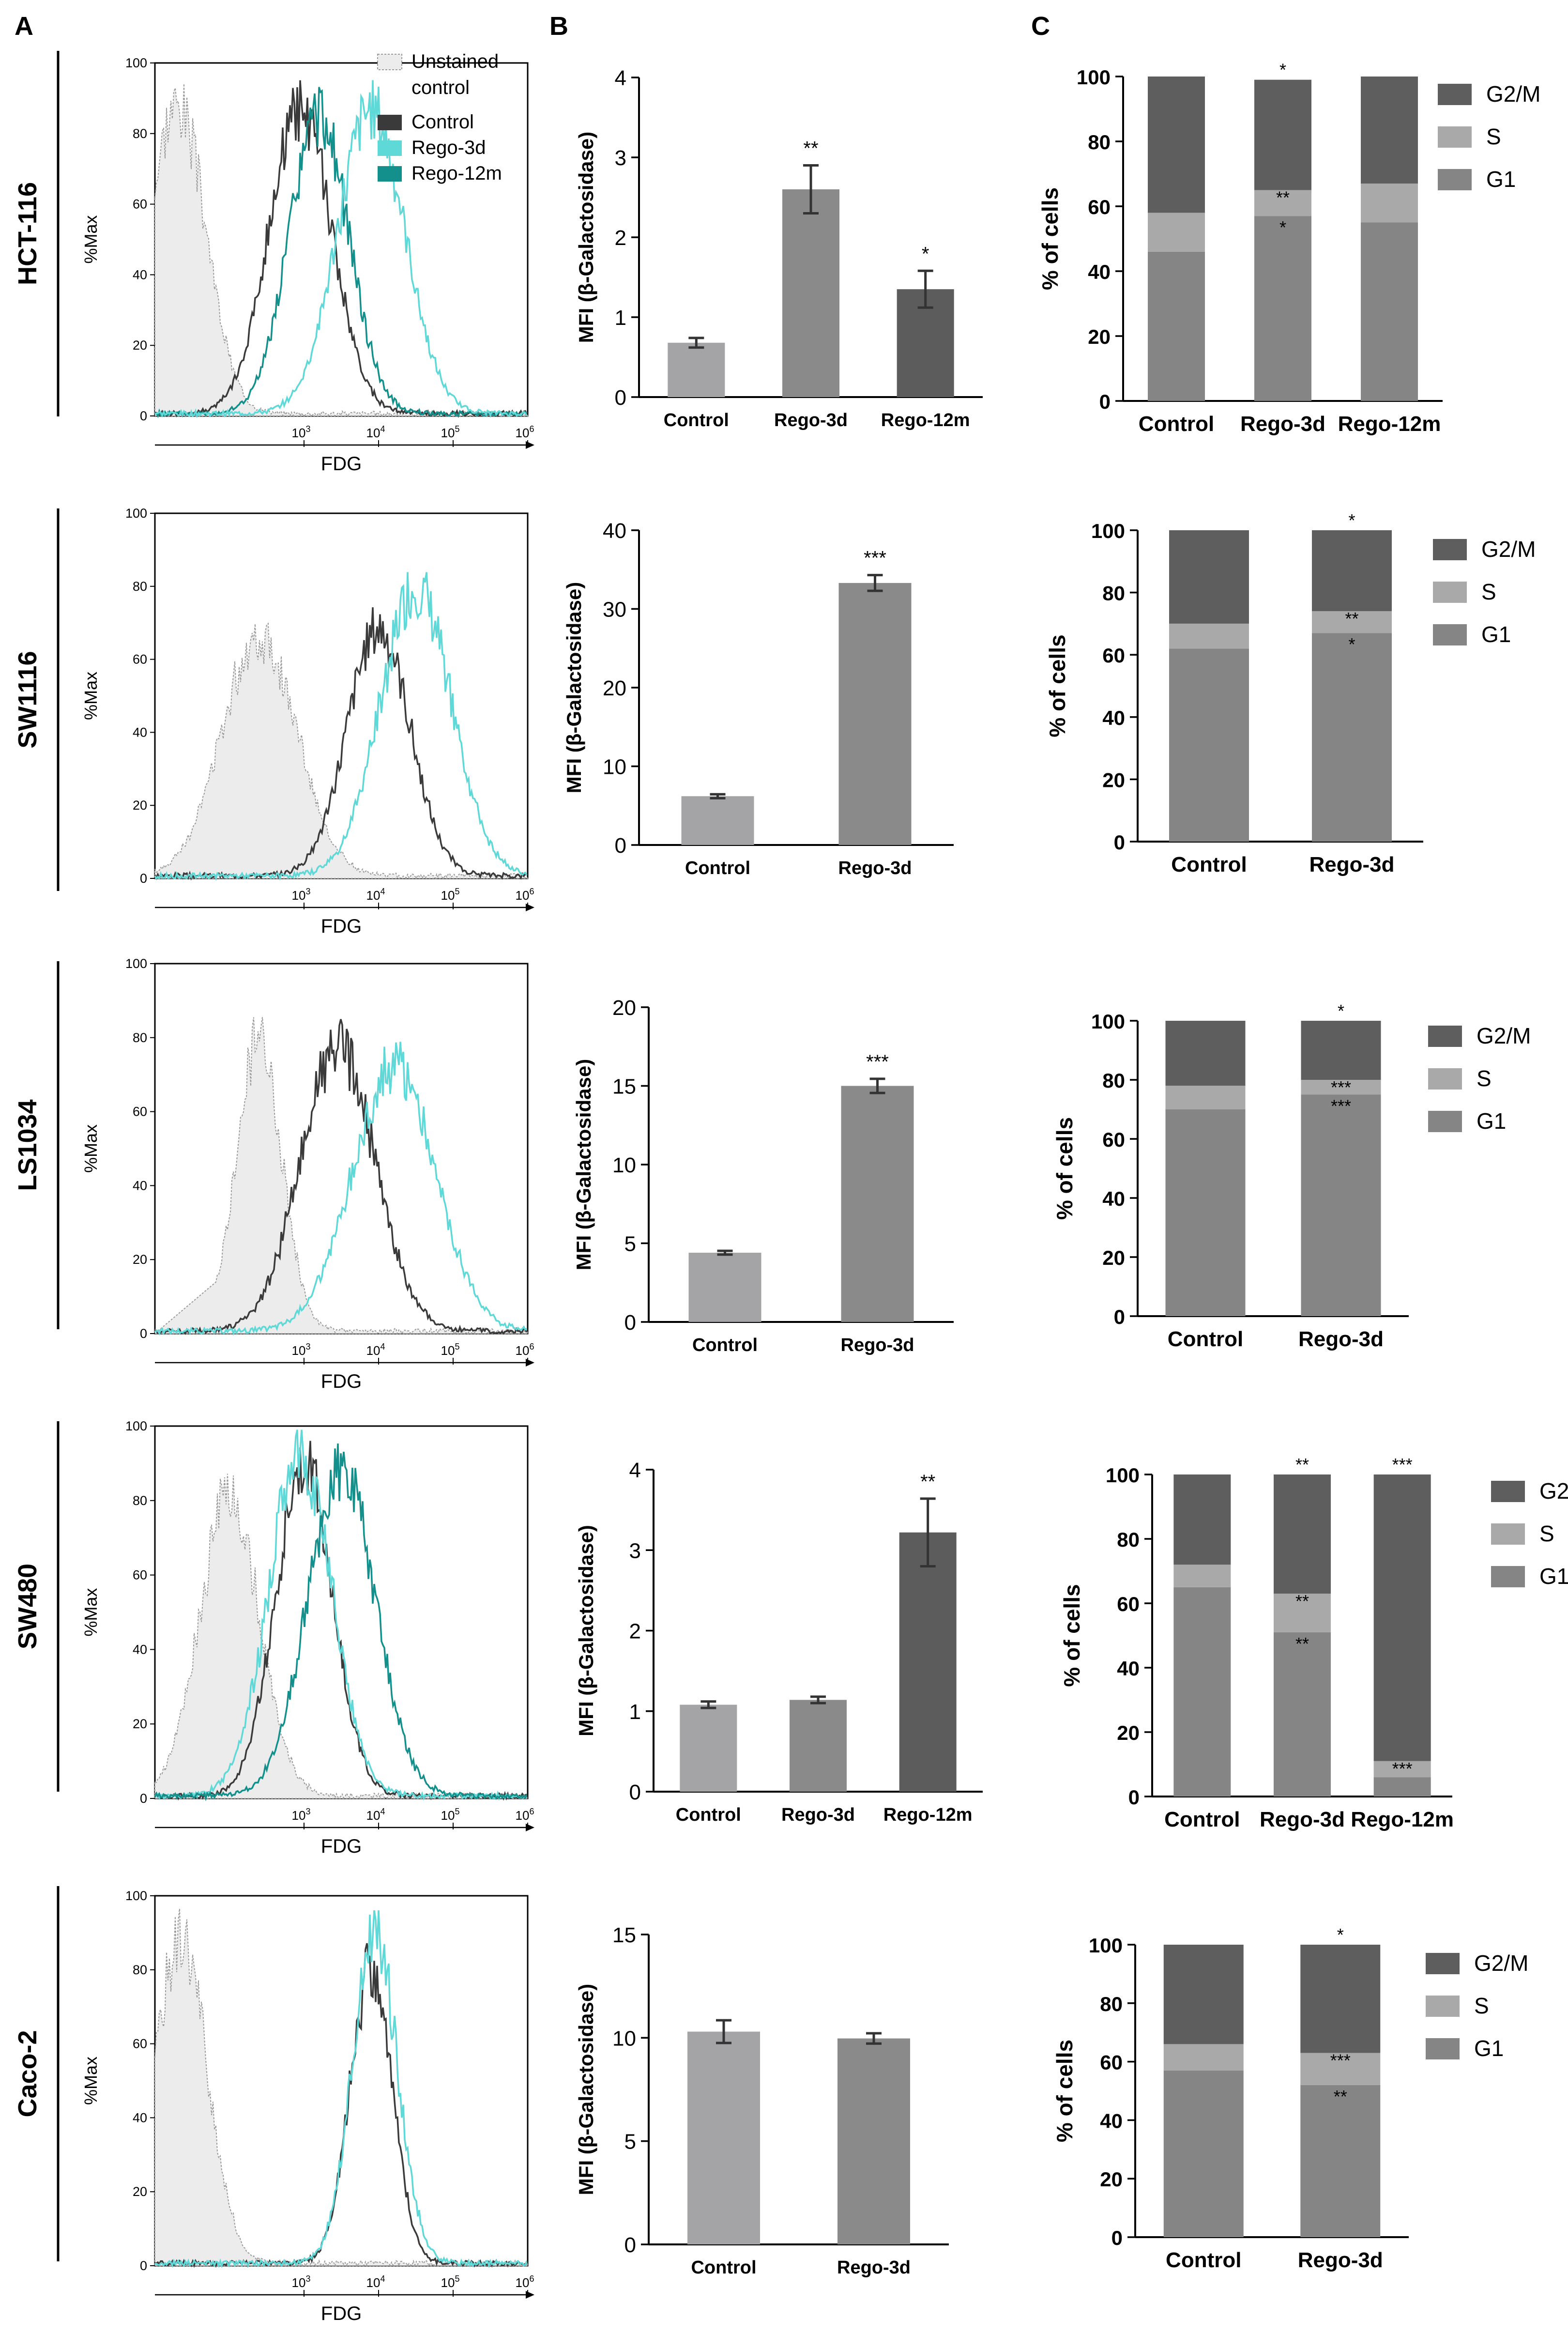 This screenshot has width=1568, height=2334. I want to click on significance-marker: ***, so click(875, 558).